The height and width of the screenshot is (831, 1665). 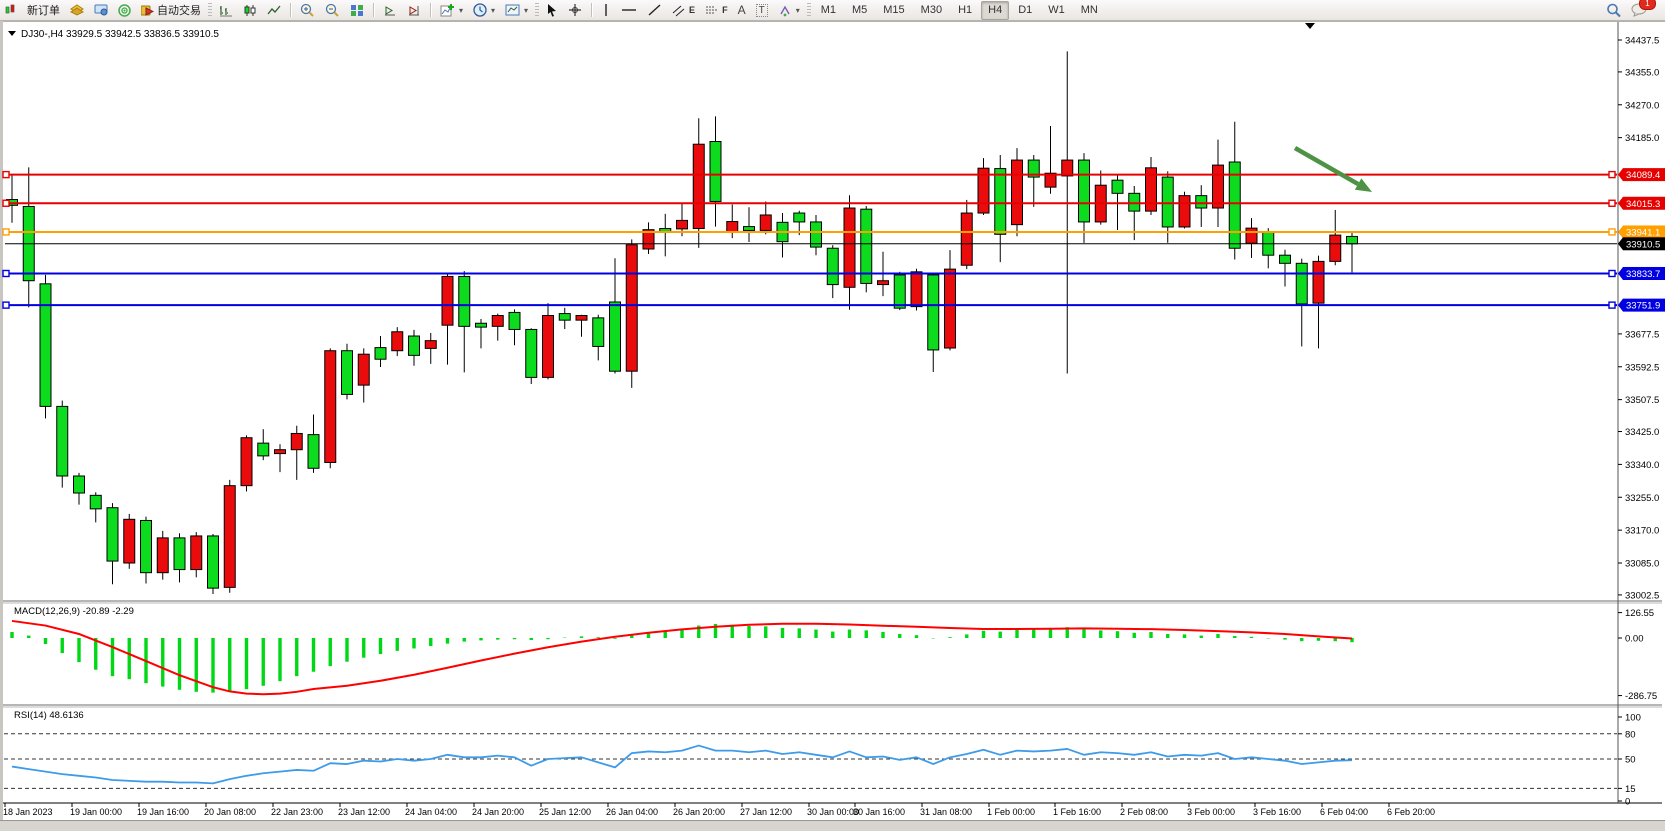 What do you see at coordinates (742, 10) in the screenshot?
I see `text-tool-button: A` at bounding box center [742, 10].